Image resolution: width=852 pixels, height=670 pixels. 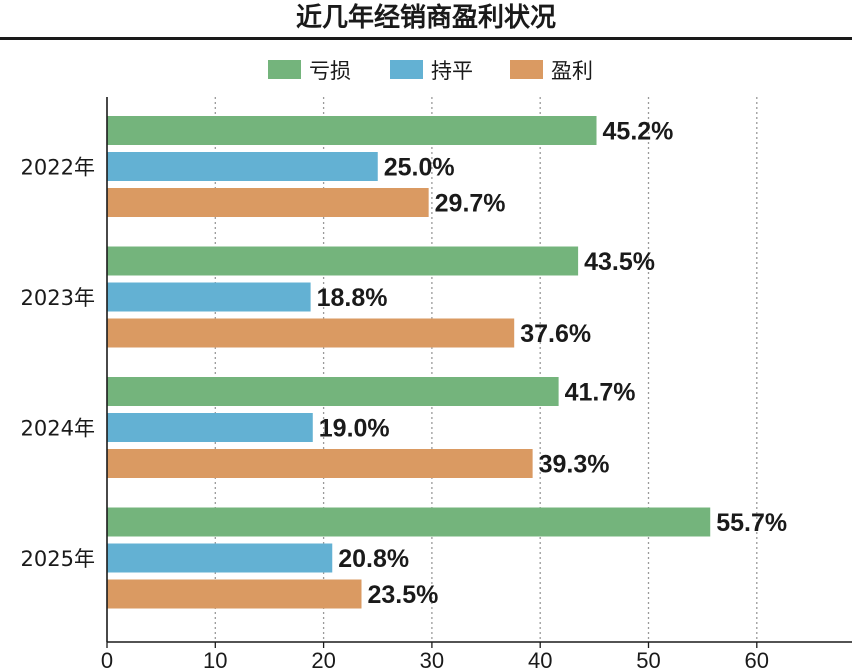 I want to click on value-label-4-1: 55.7%, so click(x=751, y=523).